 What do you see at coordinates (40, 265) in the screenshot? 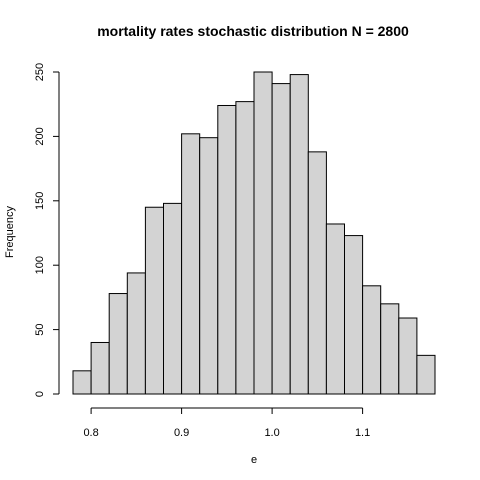
I see `y-tick-label: 100` at bounding box center [40, 265].